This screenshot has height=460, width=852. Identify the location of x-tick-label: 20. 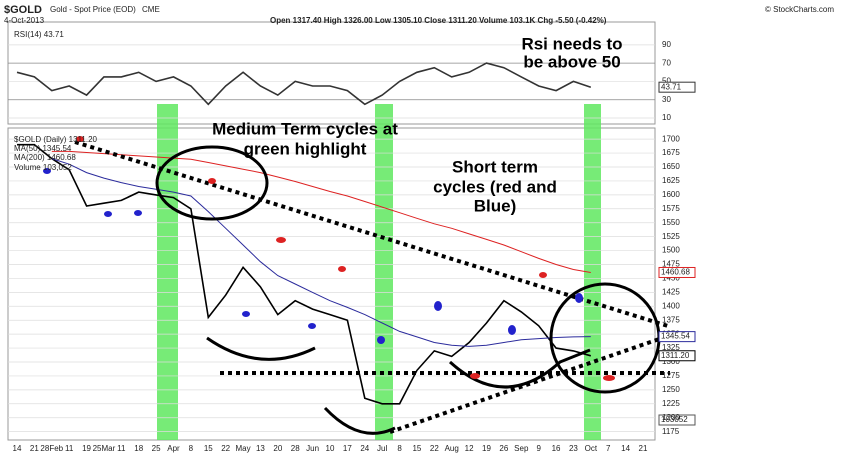
(277, 448).